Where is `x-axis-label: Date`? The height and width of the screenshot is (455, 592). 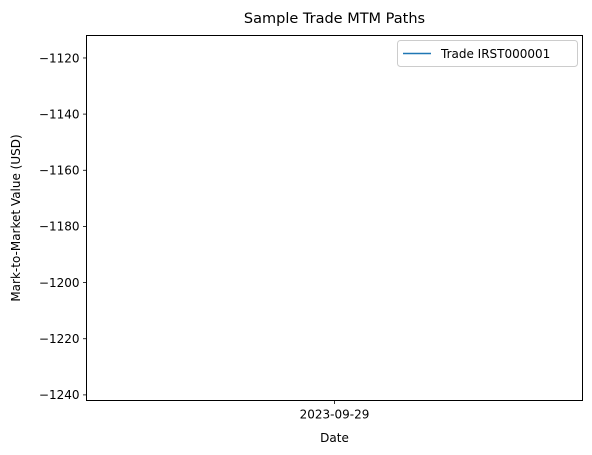 x-axis-label: Date is located at coordinates (334, 438).